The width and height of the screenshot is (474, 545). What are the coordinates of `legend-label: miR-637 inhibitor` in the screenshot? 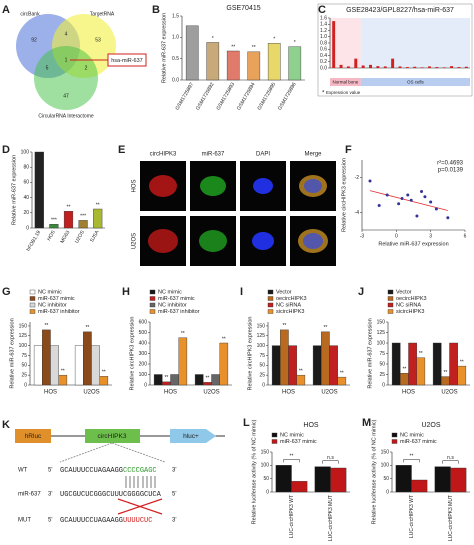 It's located at (179, 312).